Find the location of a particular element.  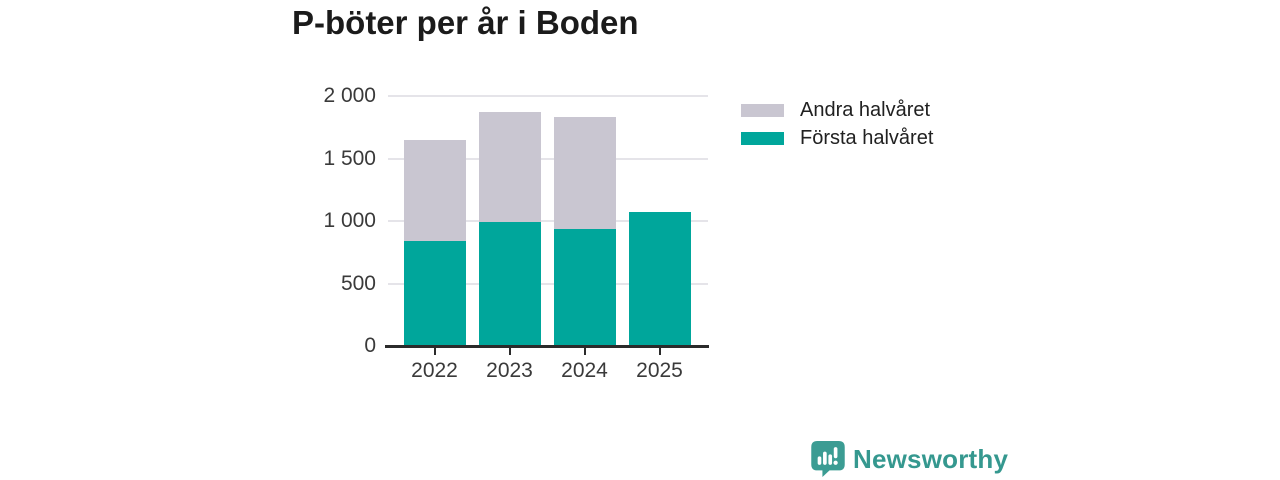

newsworthy-logo-icon is located at coordinates (828, 459).